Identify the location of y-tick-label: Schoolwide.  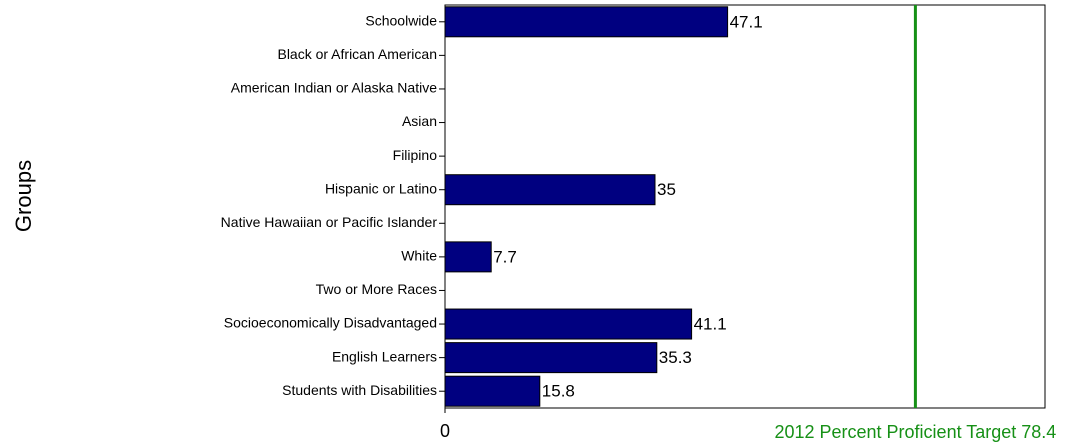
(401, 20).